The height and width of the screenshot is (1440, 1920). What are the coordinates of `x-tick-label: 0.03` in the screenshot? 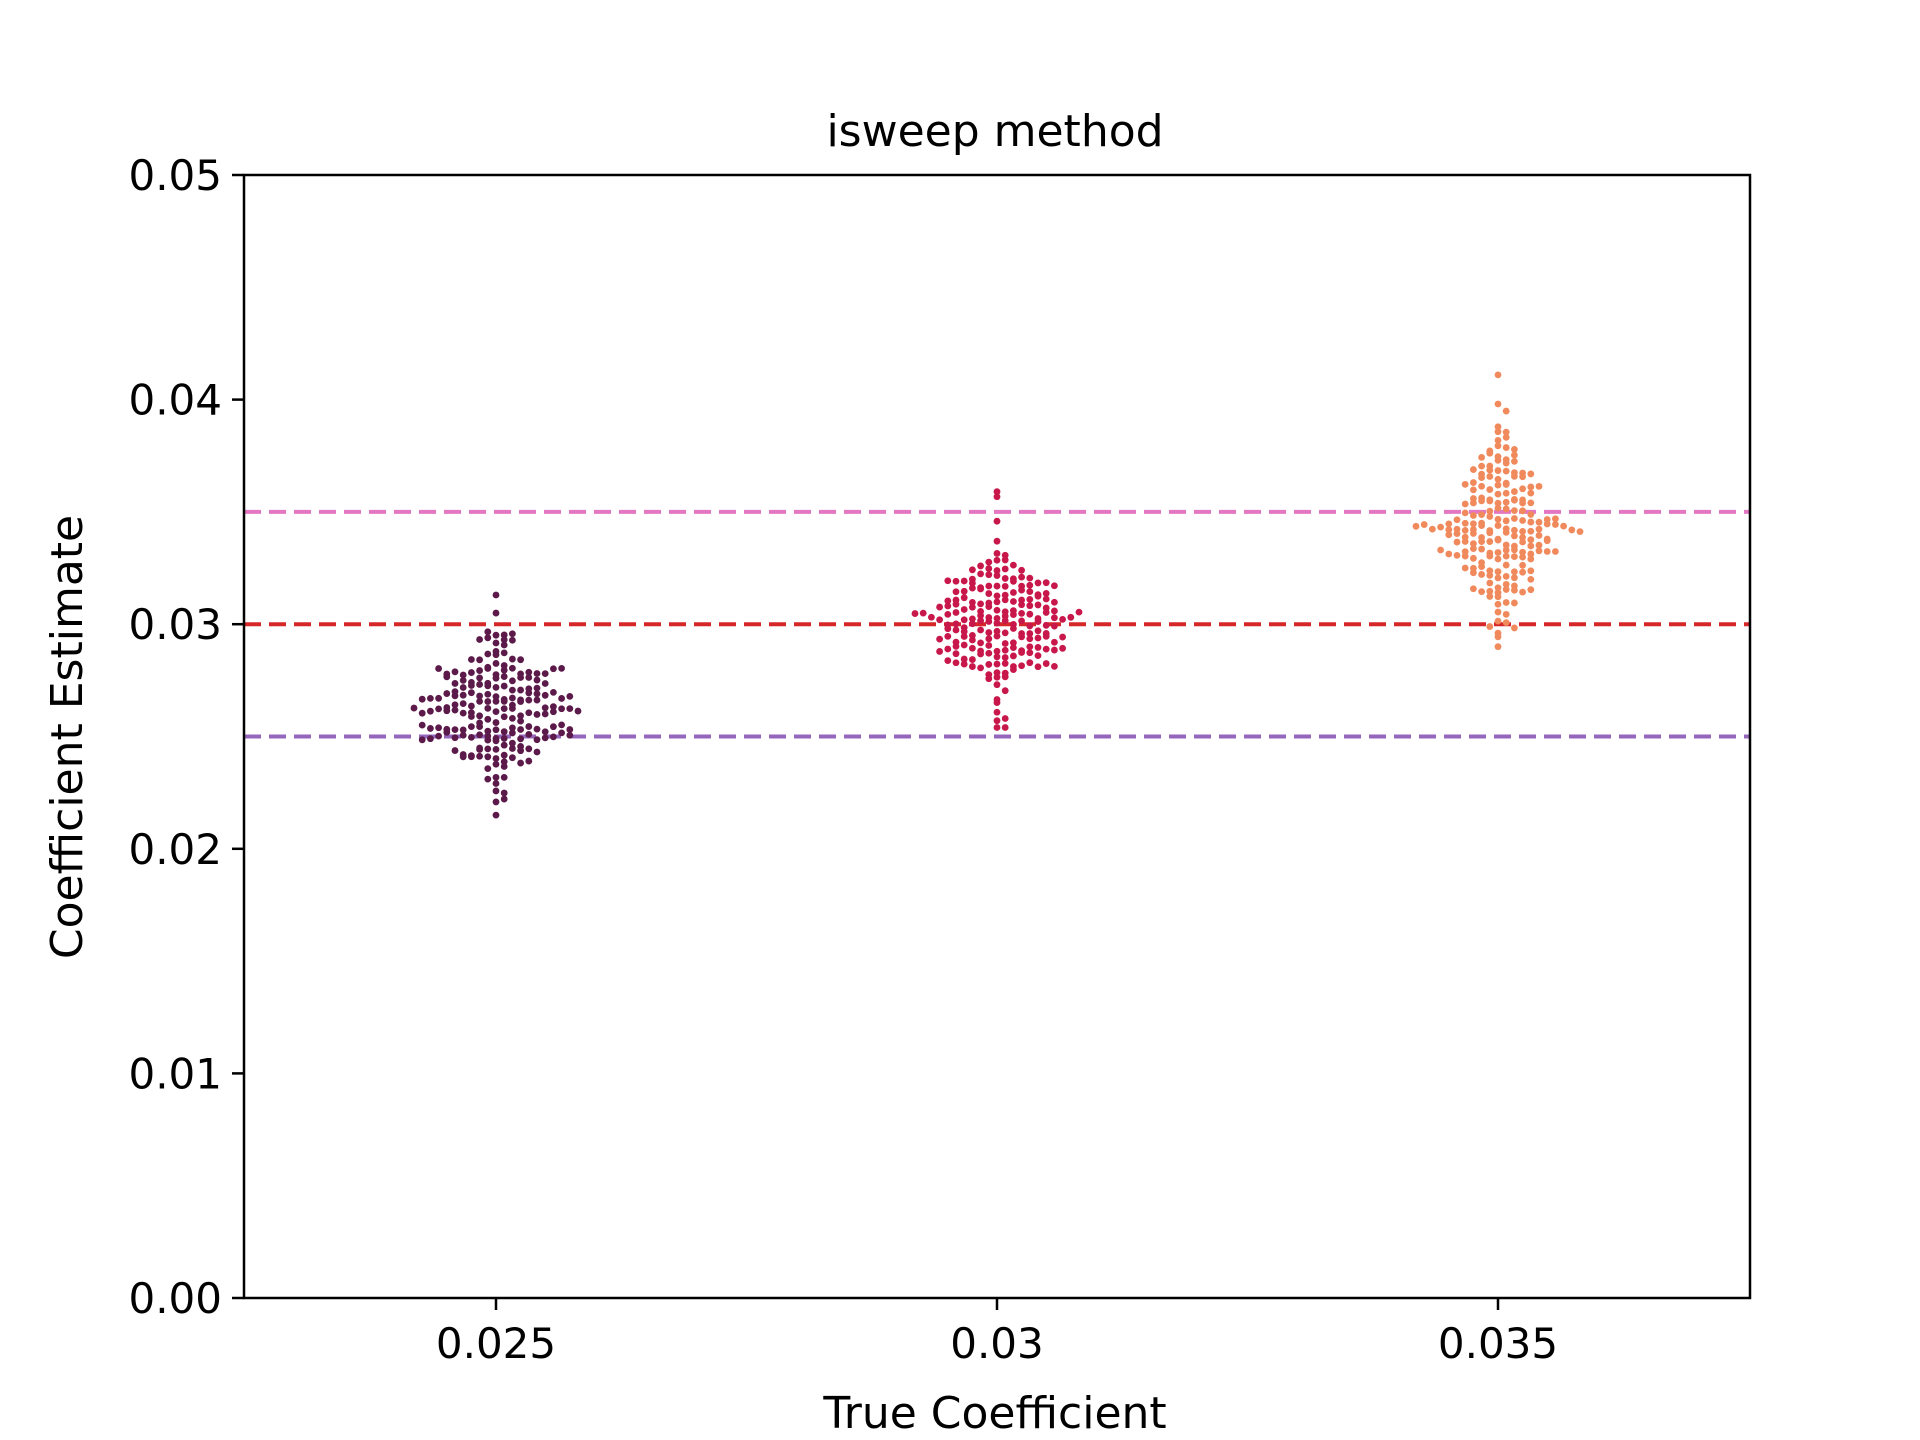 It's located at (997, 1343).